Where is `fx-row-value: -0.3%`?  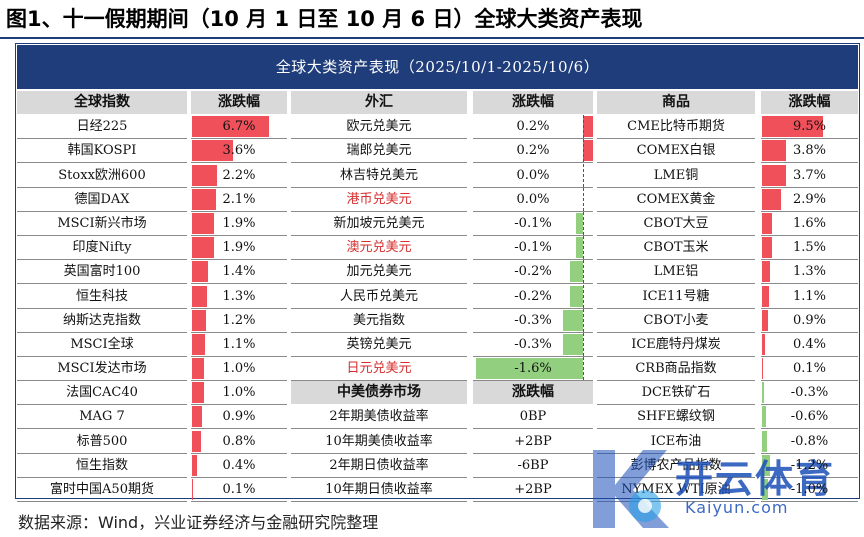
fx-row-value: -0.3% is located at coordinates (533, 344).